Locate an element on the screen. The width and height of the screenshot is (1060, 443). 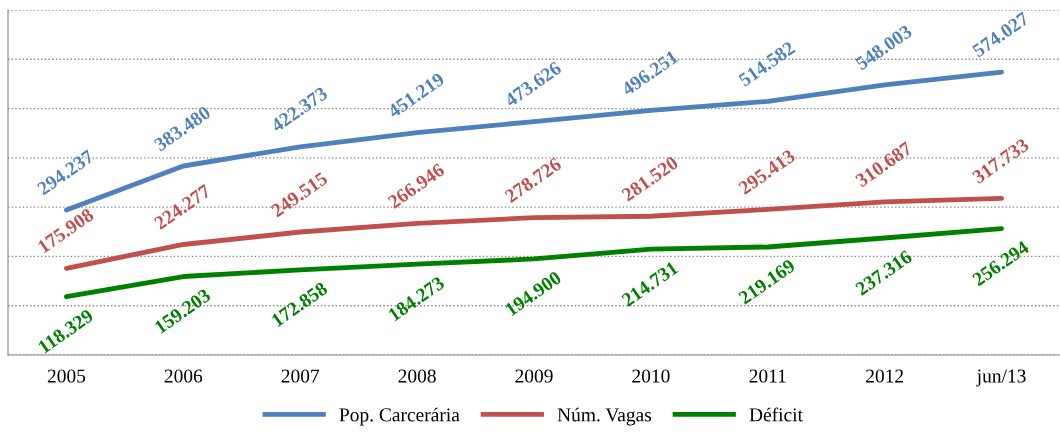
x-tick-label: 2007 is located at coordinates (300, 376).